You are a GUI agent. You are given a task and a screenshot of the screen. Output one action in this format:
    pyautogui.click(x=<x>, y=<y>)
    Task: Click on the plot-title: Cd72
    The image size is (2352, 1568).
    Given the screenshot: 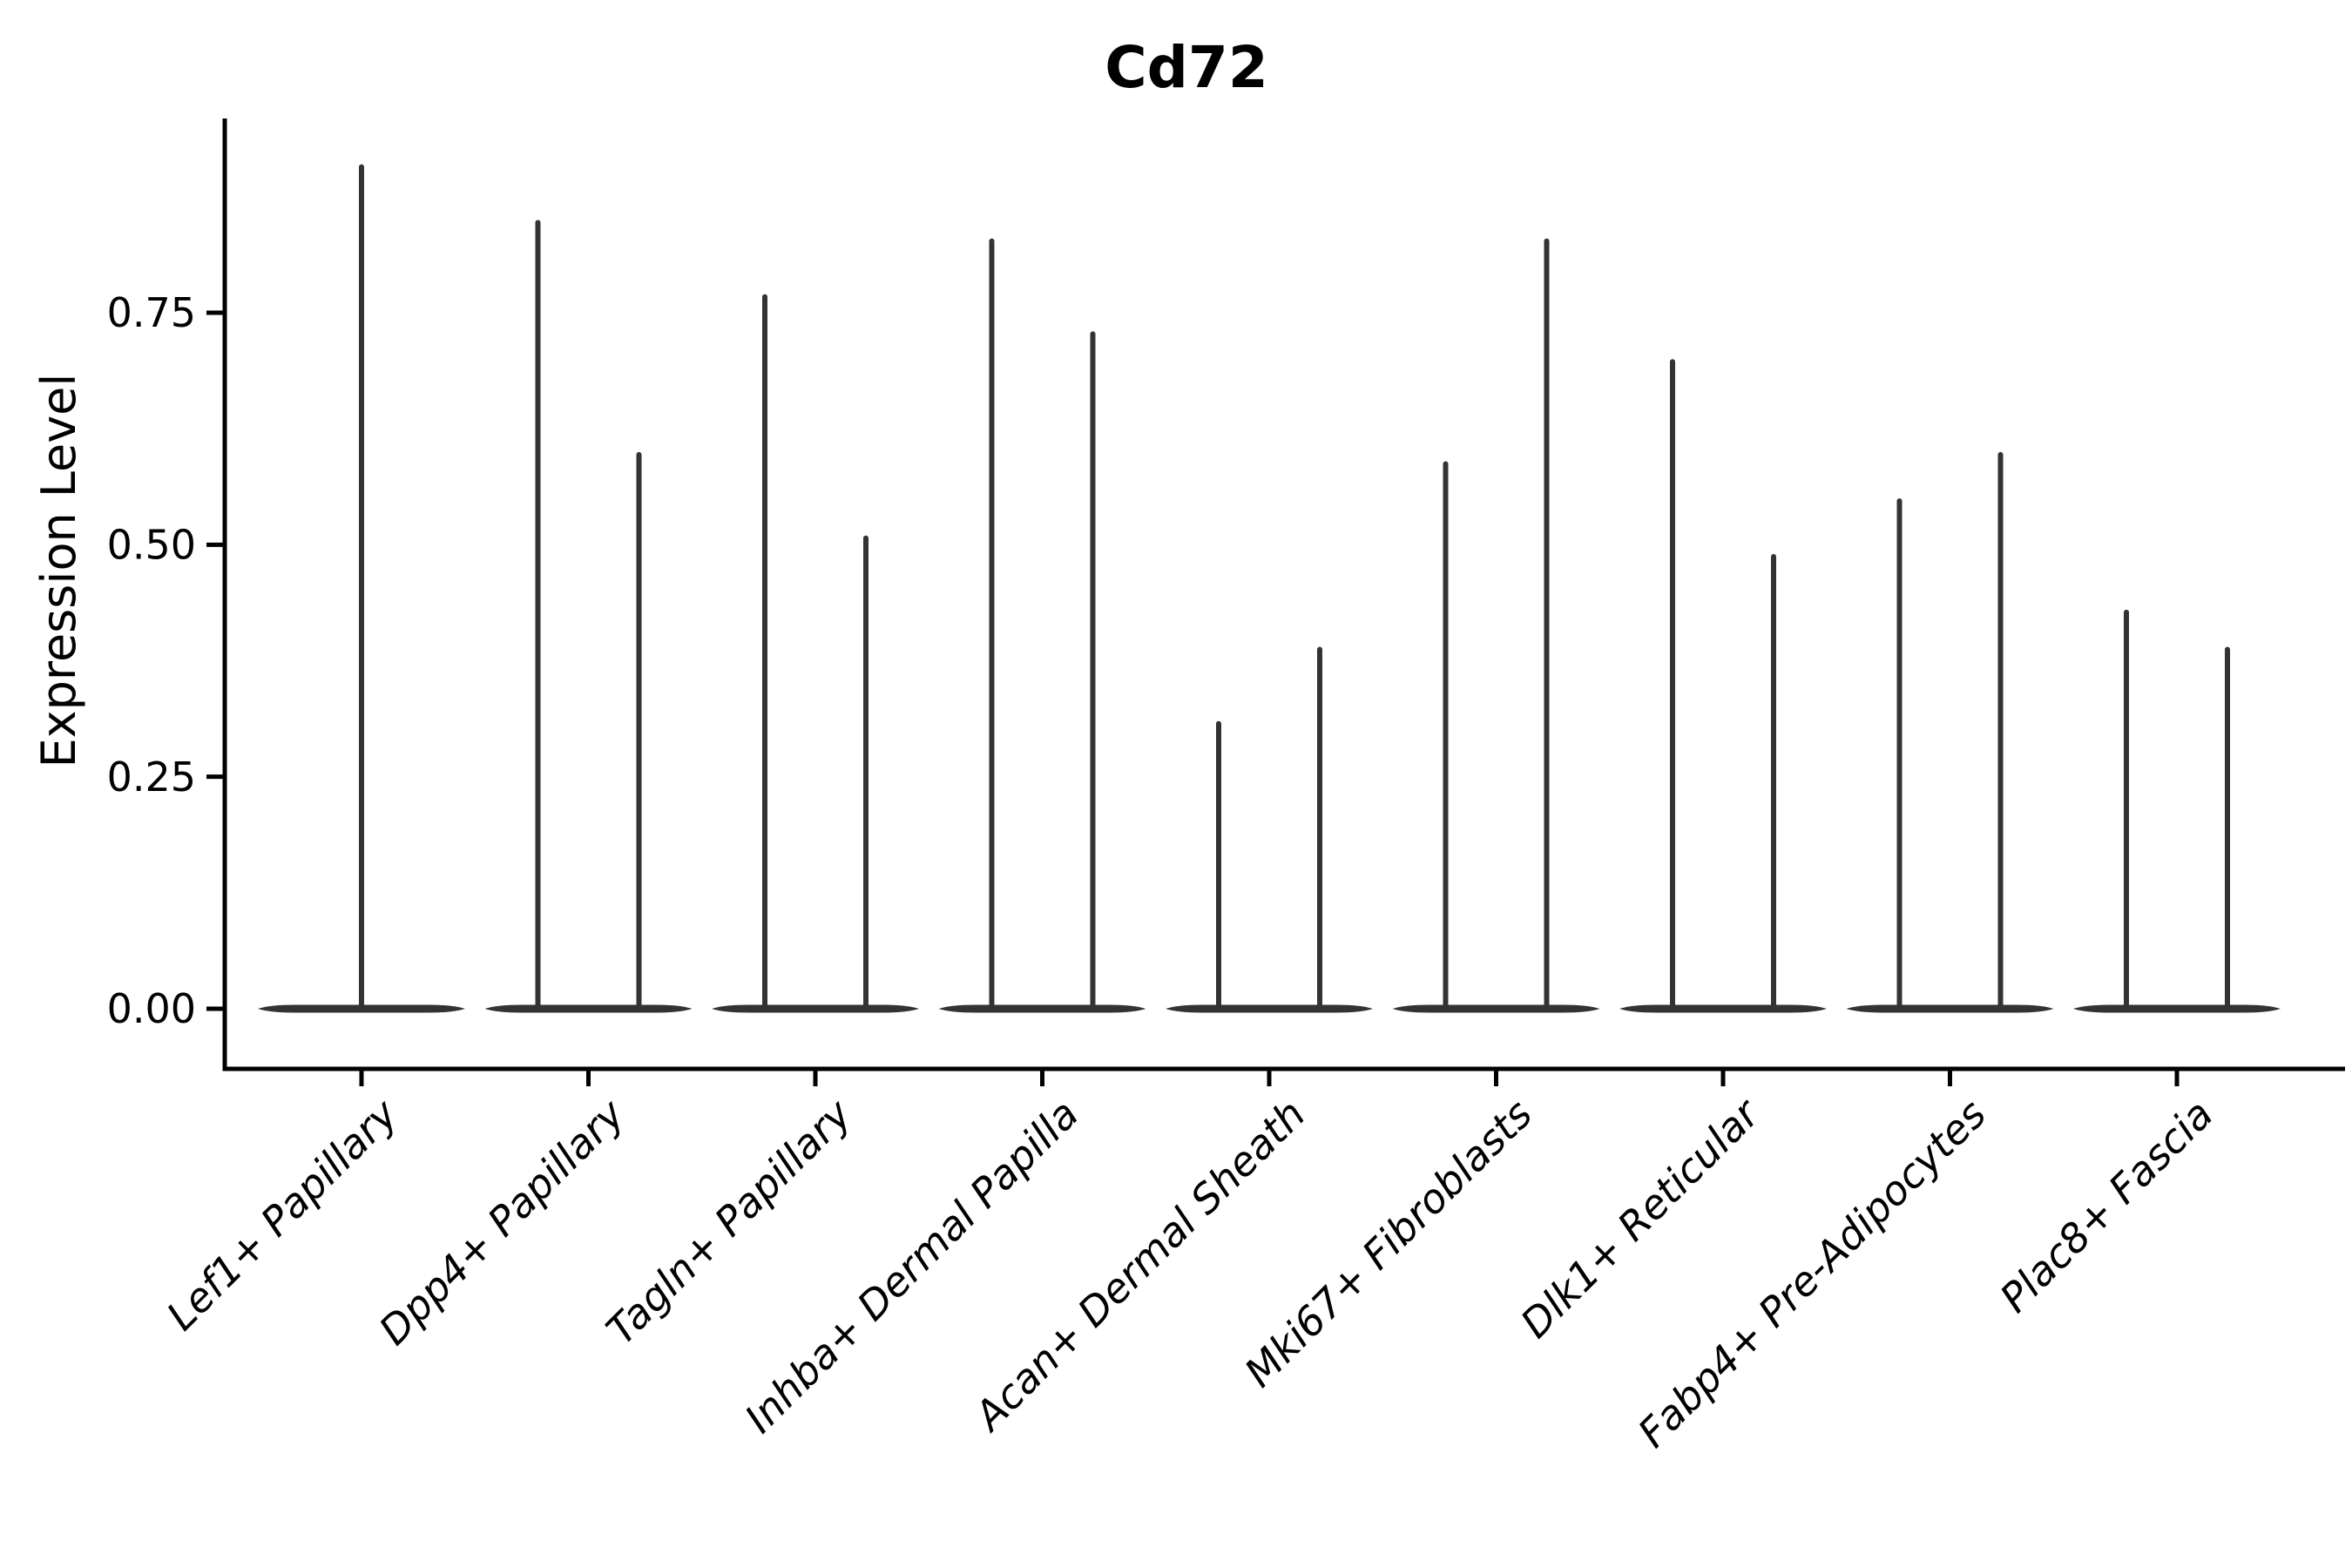 What is the action you would take?
    pyautogui.click(x=1186, y=67)
    